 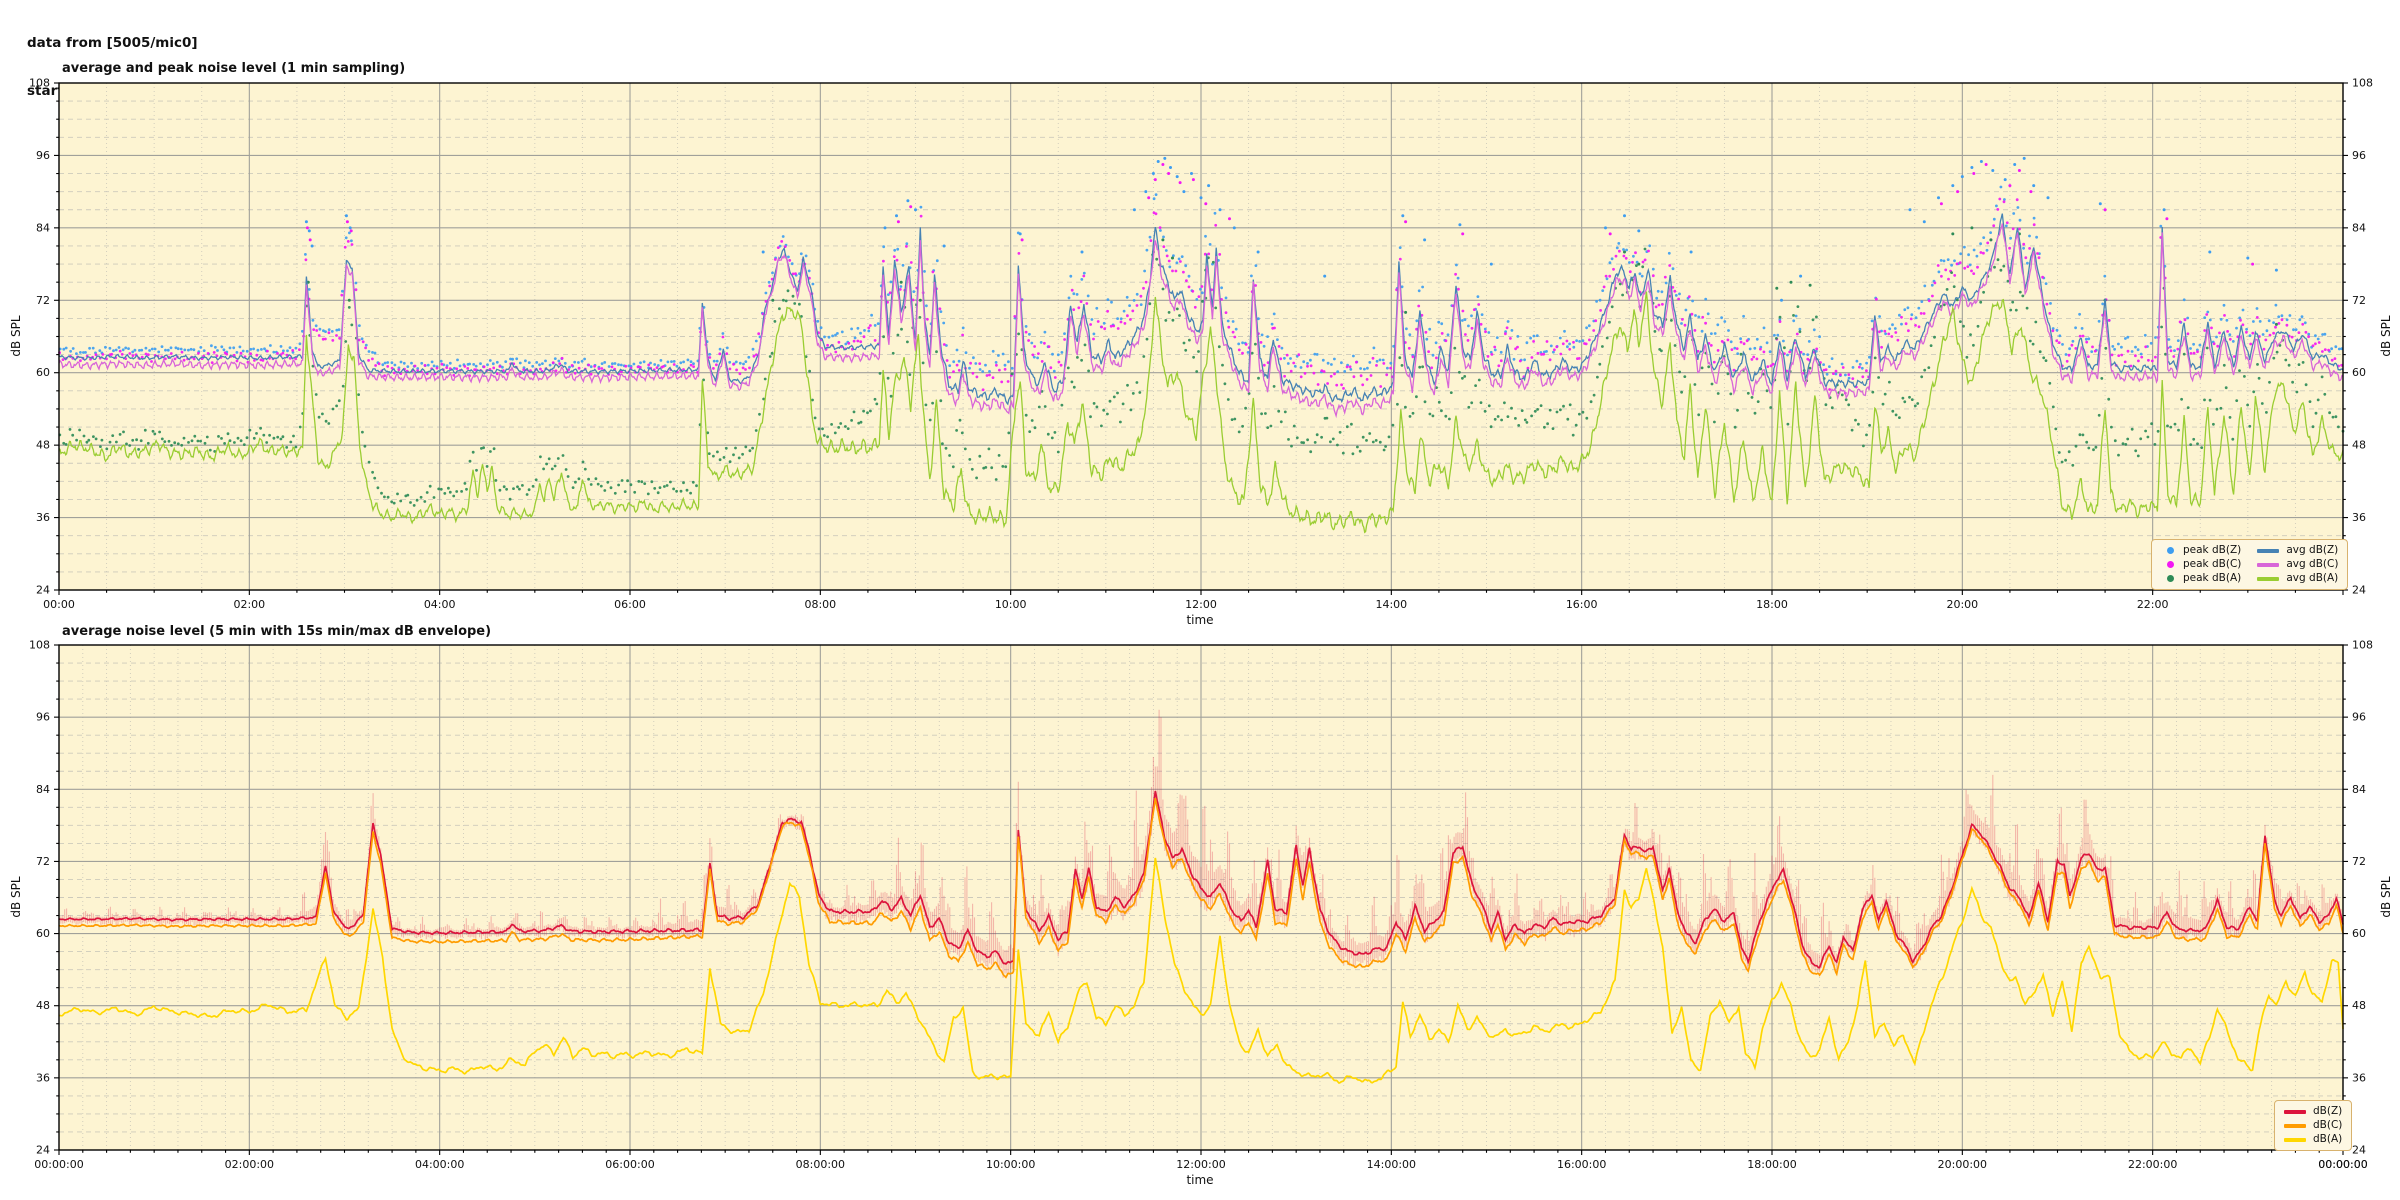 What do you see at coordinates (2386, 897) in the screenshot?
I see `bottom-right-y-axis-label: dB SPL` at bounding box center [2386, 897].